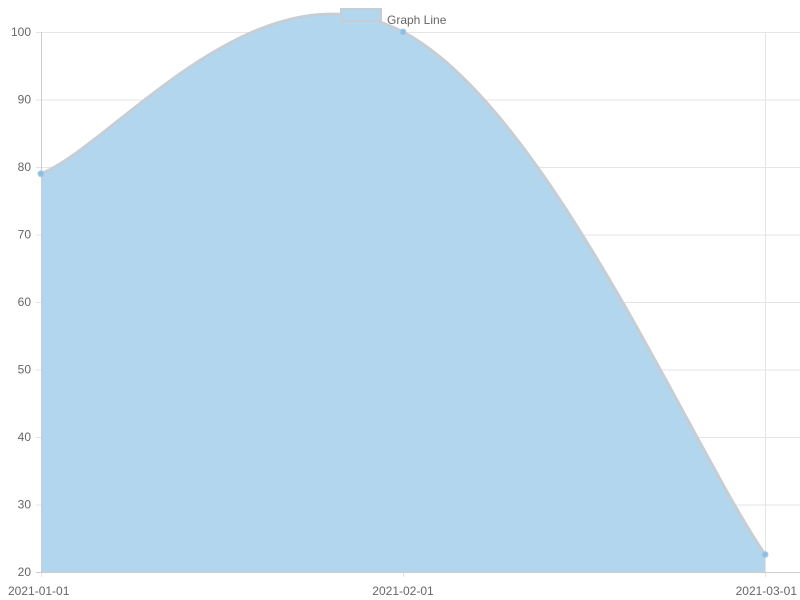 This screenshot has width=800, height=600. What do you see at coordinates (25, 235) in the screenshot?
I see `y-tick-label: 70` at bounding box center [25, 235].